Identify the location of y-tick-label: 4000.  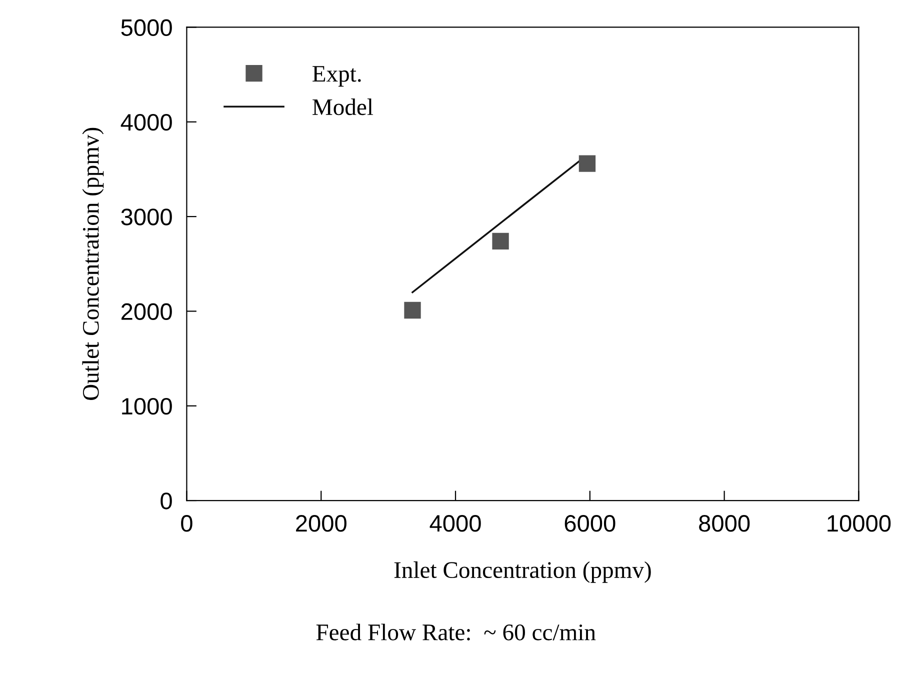
(146, 122).